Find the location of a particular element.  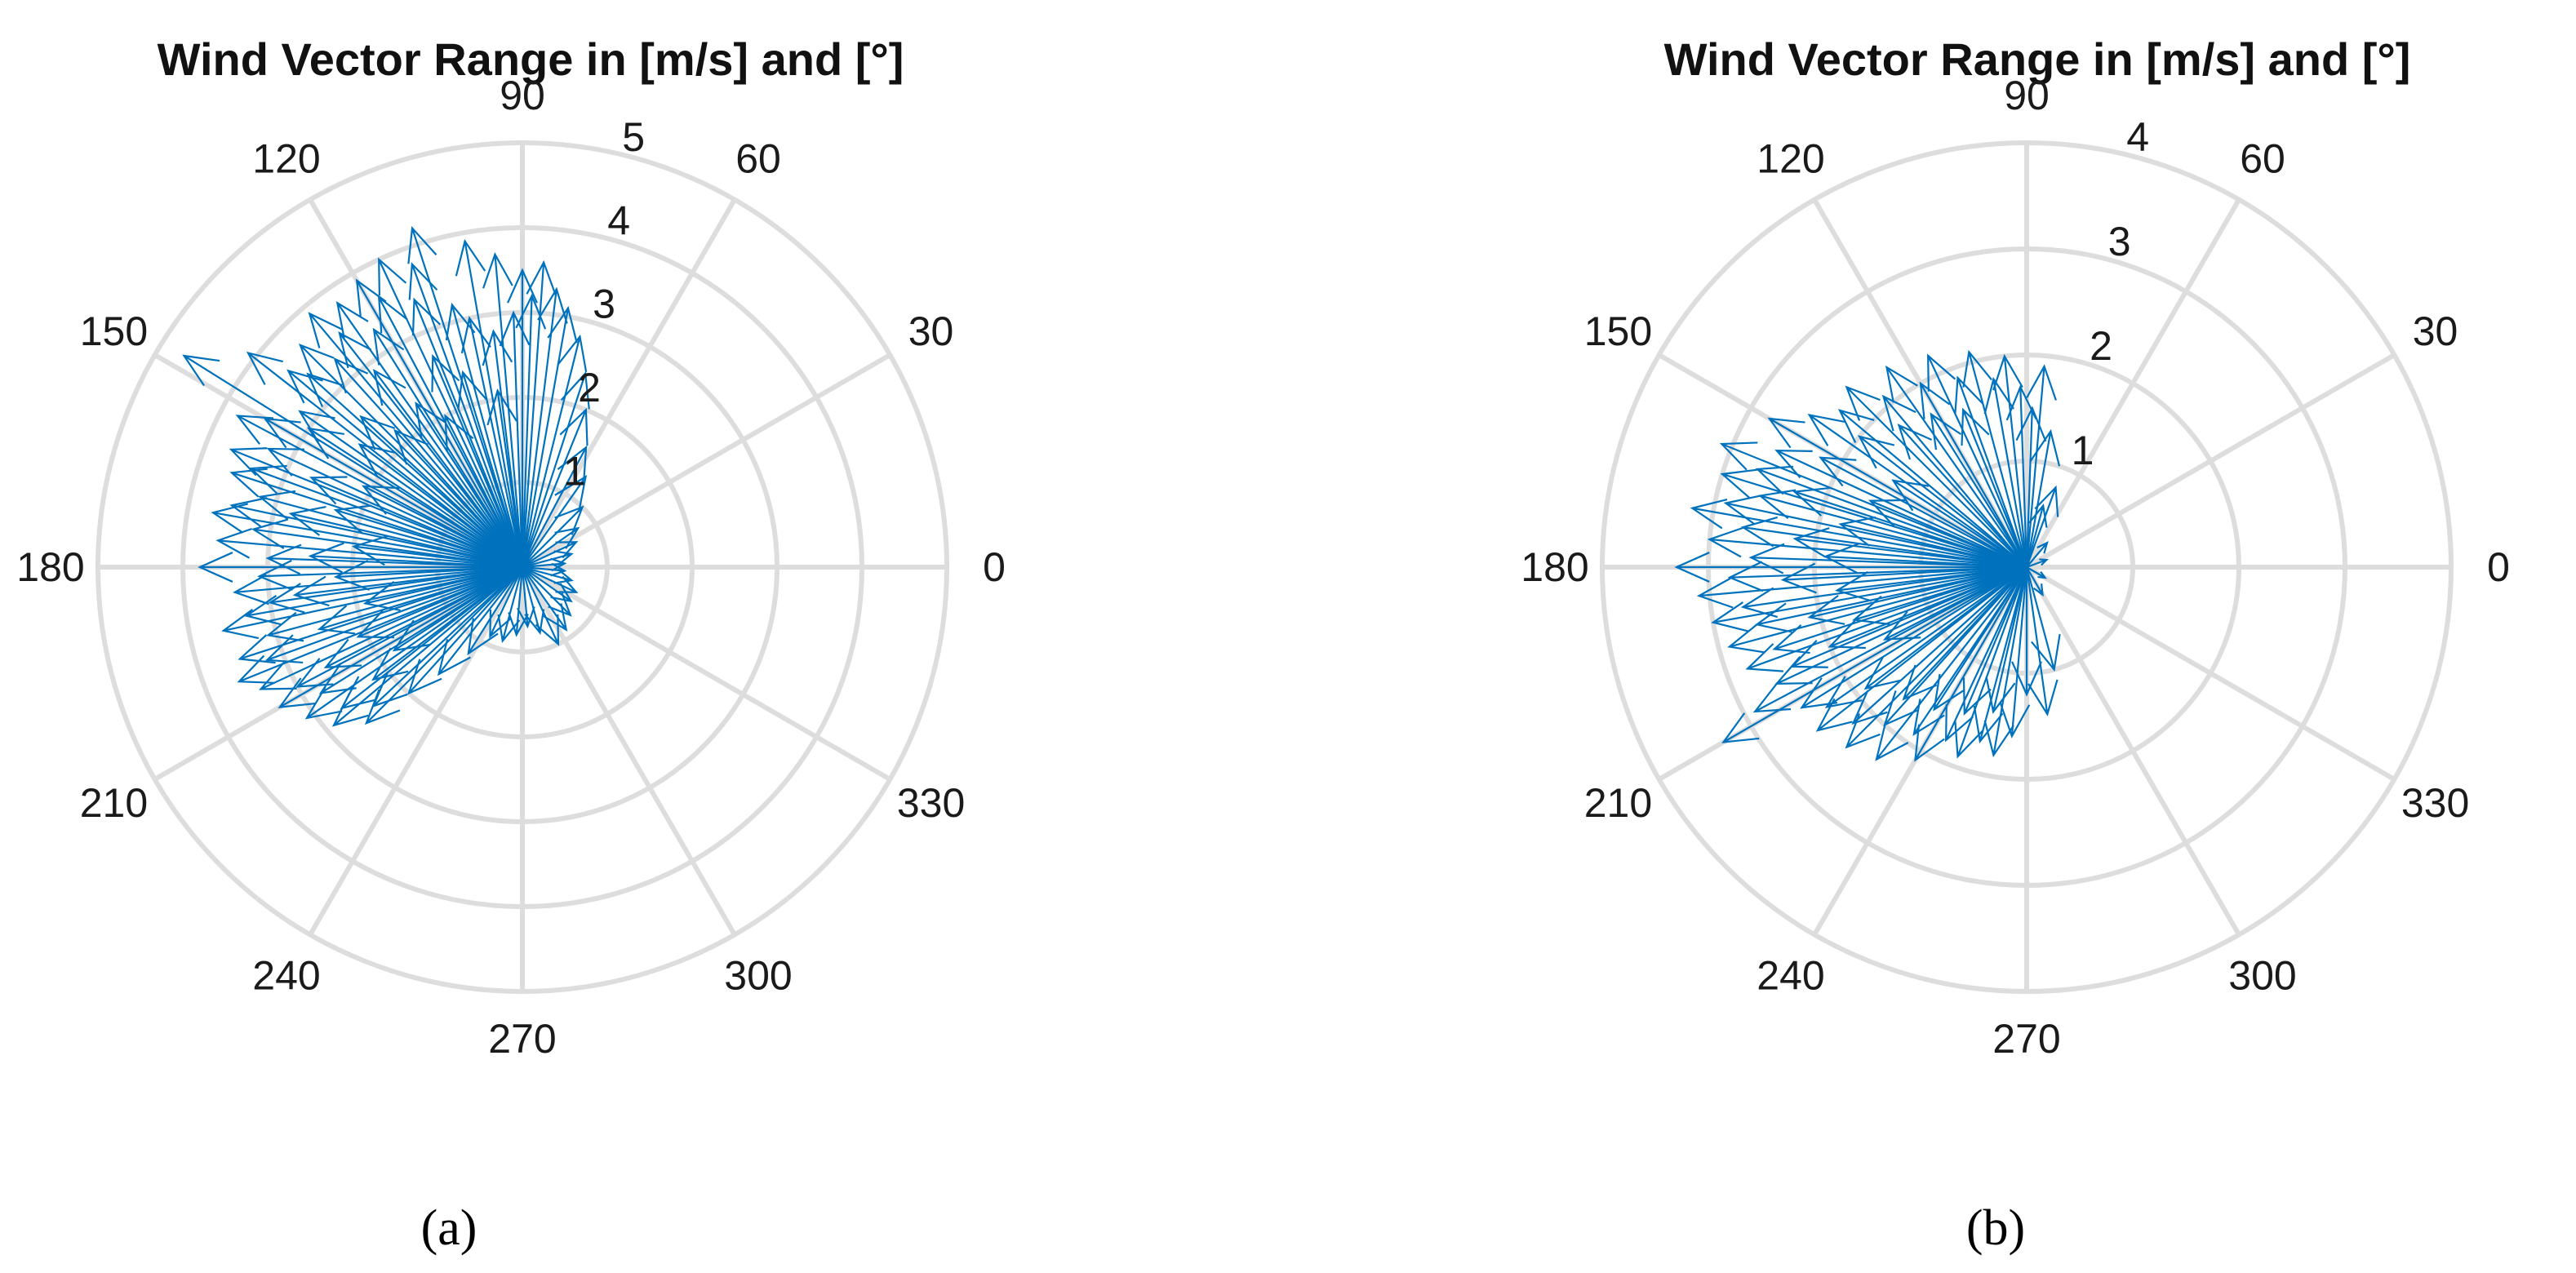

angle-tick-label: 90 is located at coordinates (522, 95).